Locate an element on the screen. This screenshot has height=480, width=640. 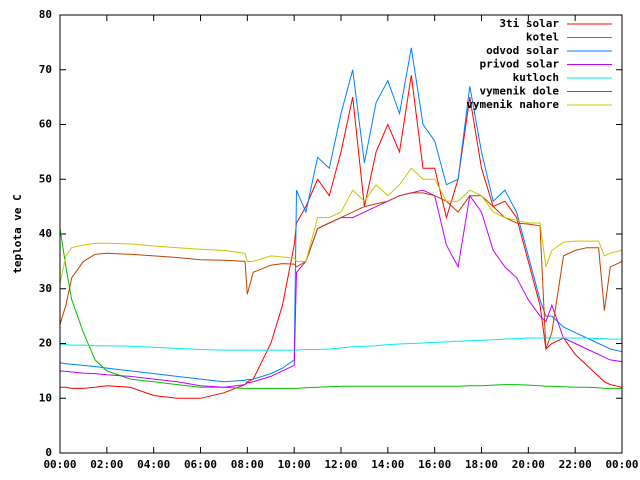
x-tick-label: 08:00 is located at coordinates (247, 464).